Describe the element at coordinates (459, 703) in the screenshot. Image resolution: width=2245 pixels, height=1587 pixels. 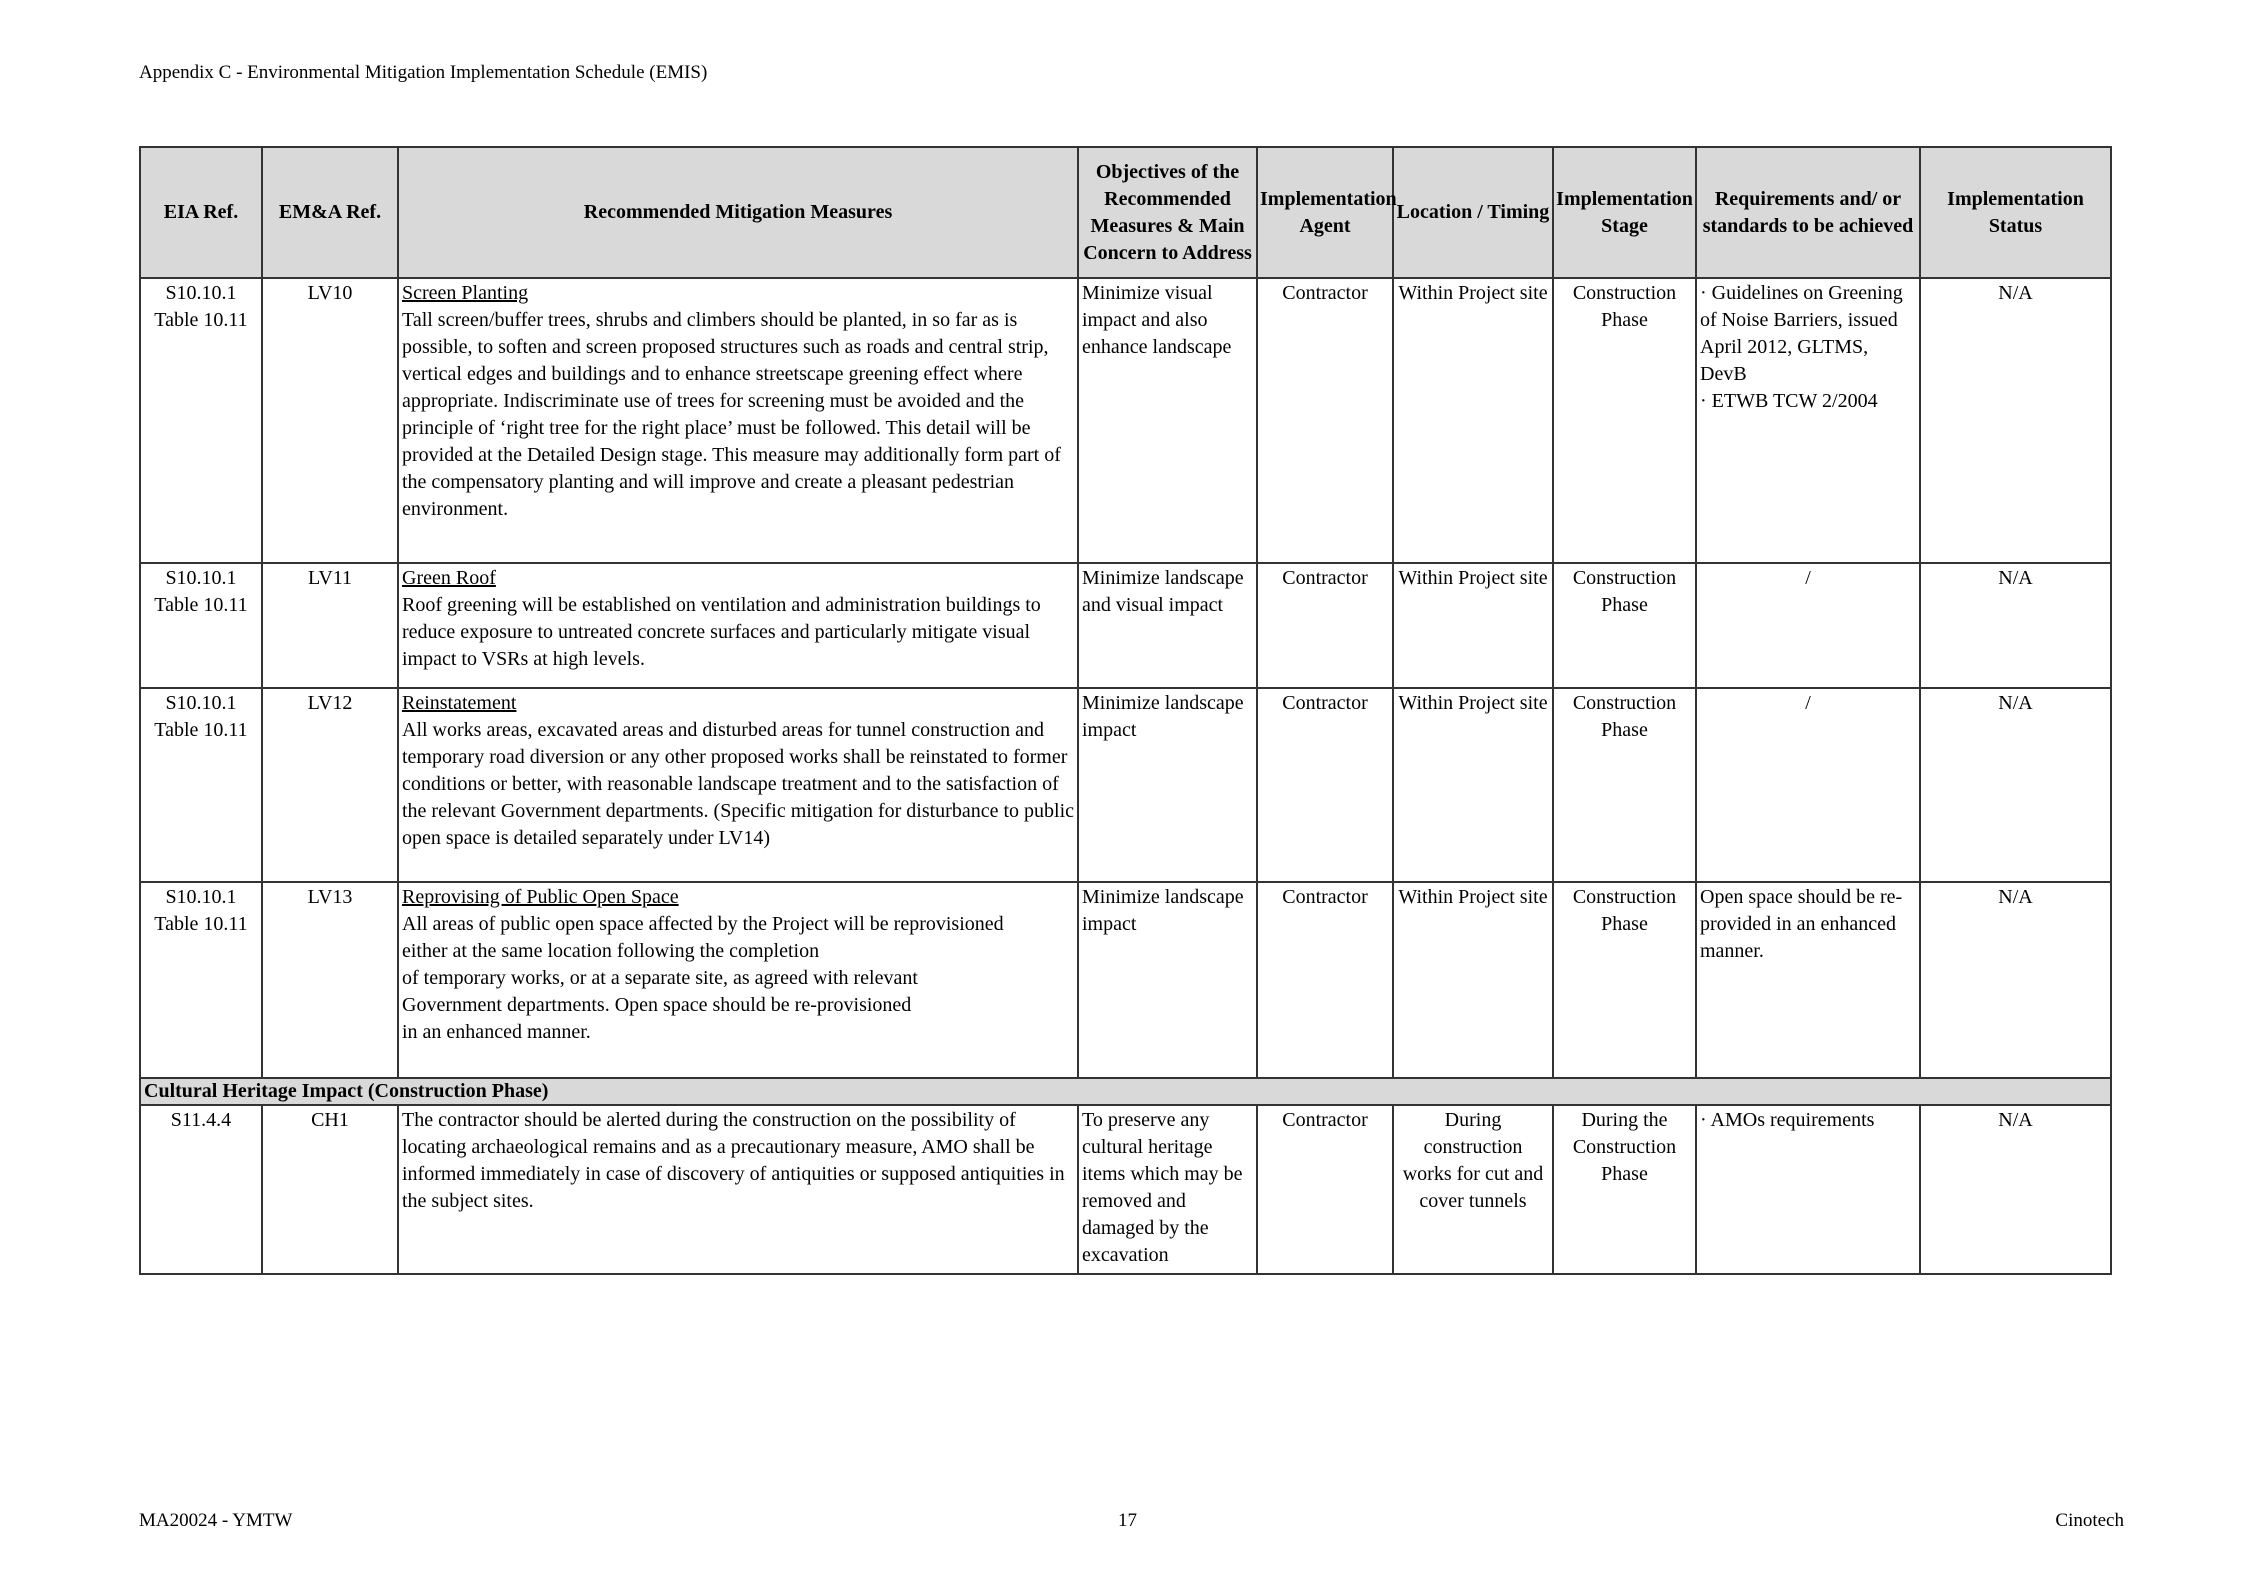
I see `measure-title: Reinstatement` at that location.